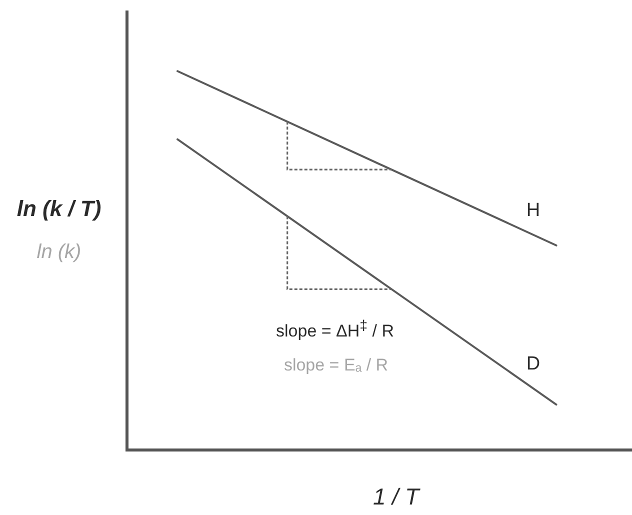 Image resolution: width=632 pixels, height=515 pixels. I want to click on annotation: slope = ΔH$^{‡}$ / R, so click(335, 330).